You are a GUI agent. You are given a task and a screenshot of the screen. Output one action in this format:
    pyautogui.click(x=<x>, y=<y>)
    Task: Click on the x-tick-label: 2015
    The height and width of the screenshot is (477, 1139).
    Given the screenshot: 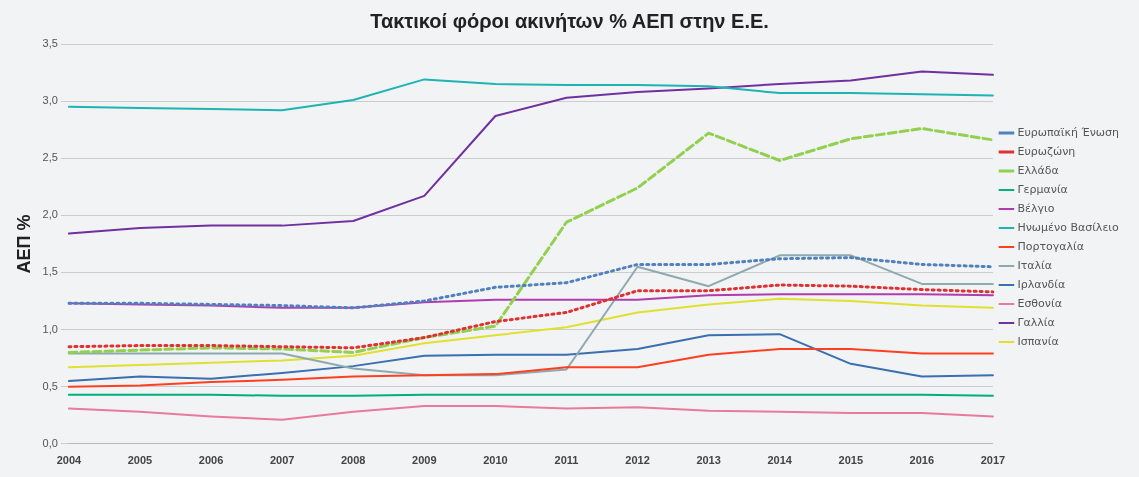 What is the action you would take?
    pyautogui.click(x=851, y=460)
    